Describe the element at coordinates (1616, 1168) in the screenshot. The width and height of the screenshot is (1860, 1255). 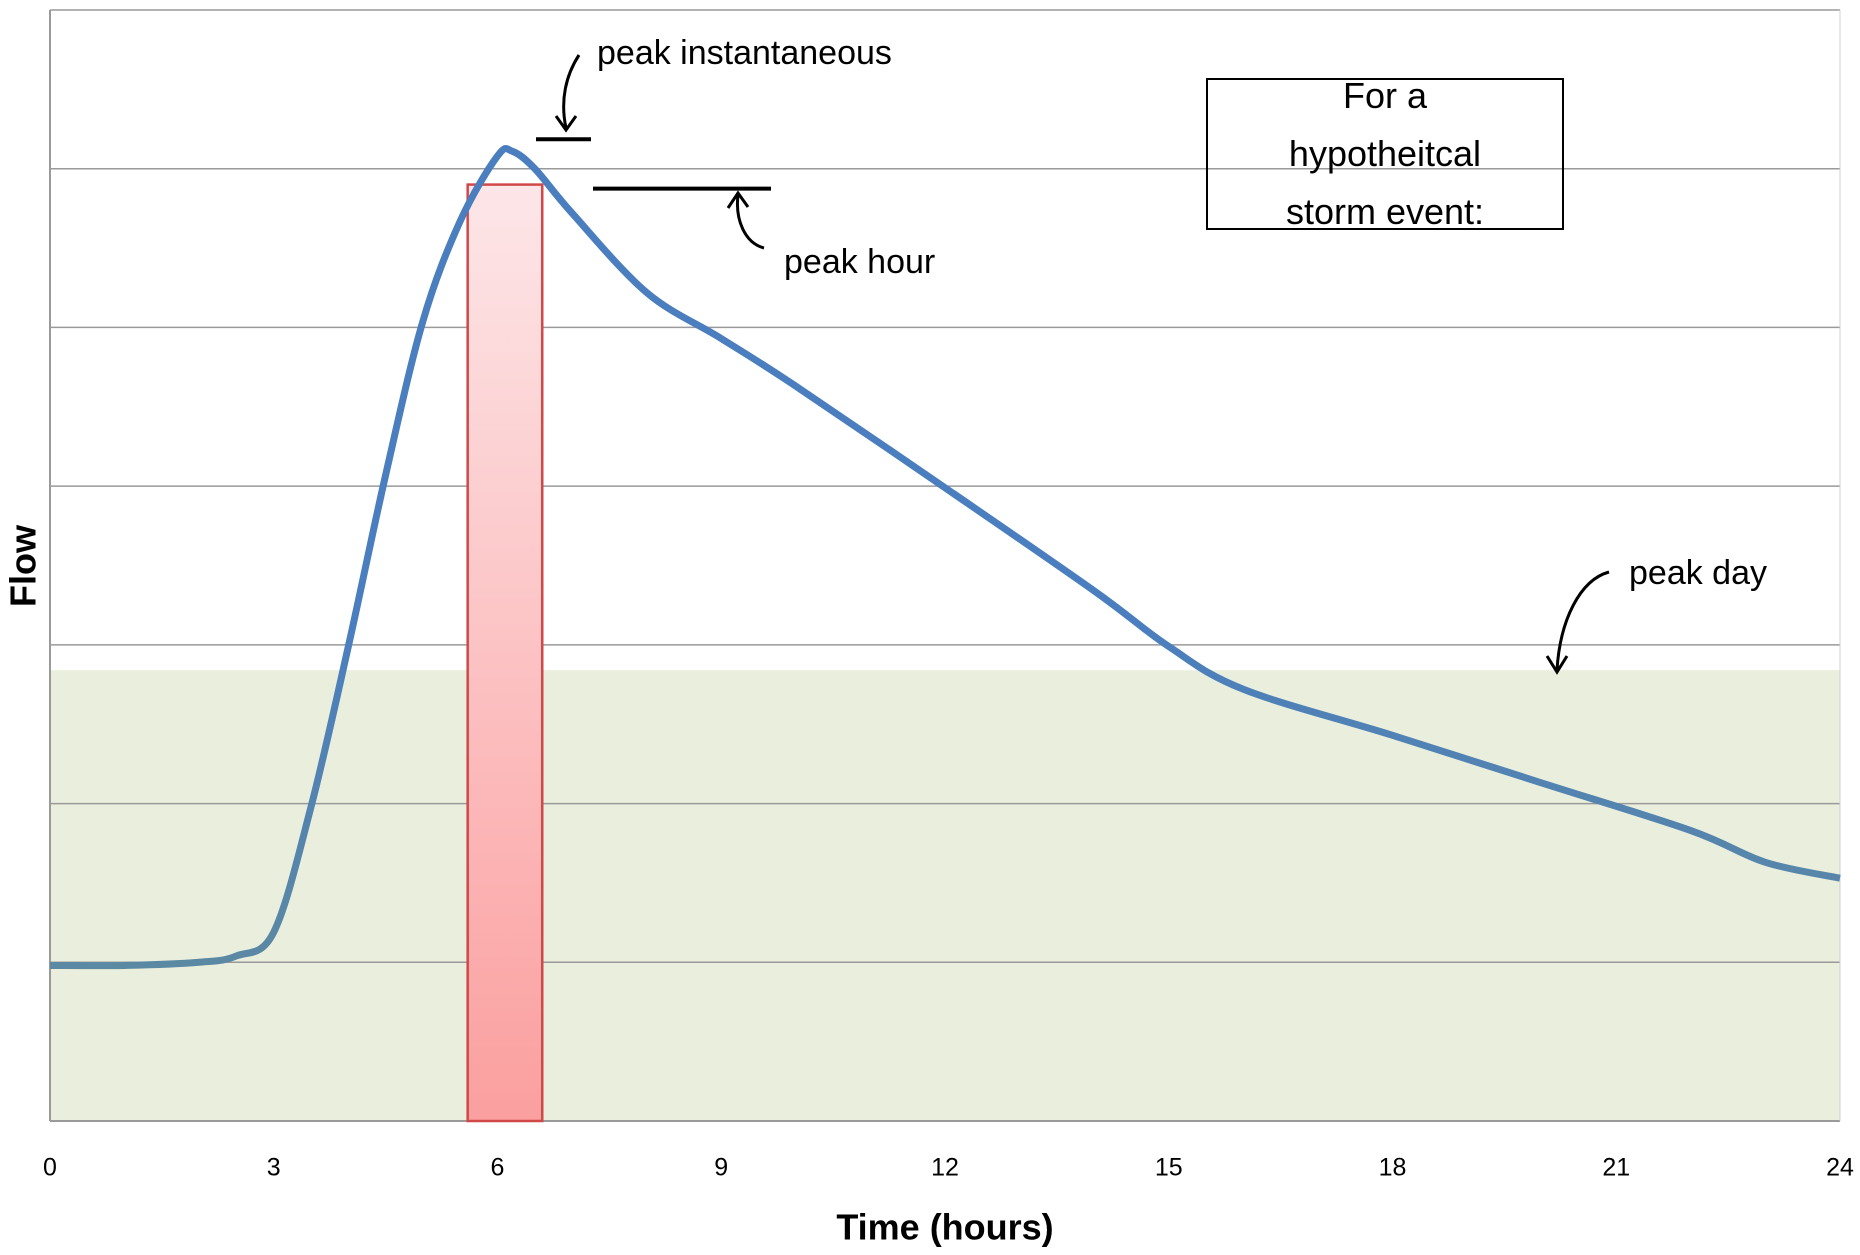
I see `x-tick-label: 21` at that location.